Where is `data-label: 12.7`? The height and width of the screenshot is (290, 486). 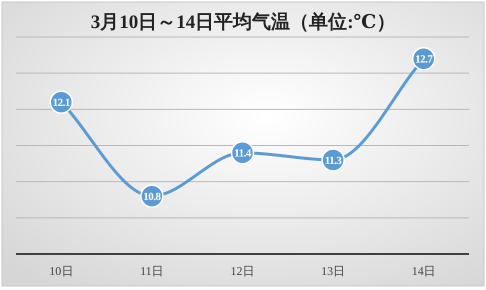
data-label: 12.7 is located at coordinates (424, 60).